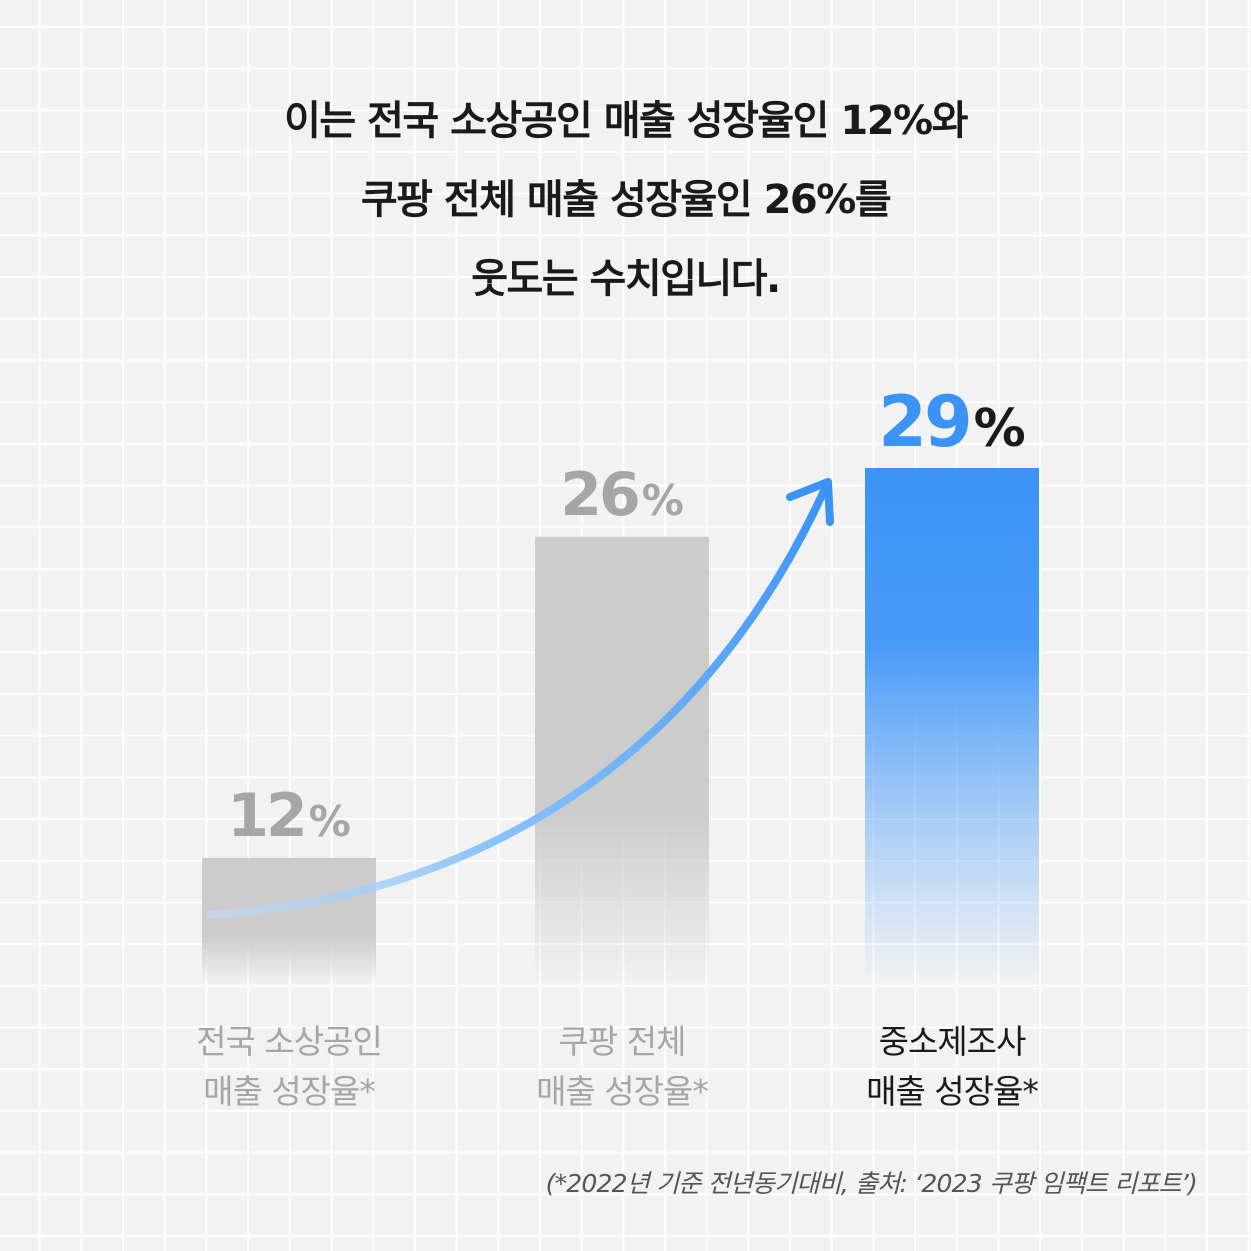  Describe the element at coordinates (952, 422) in the screenshot. I see `value-label-3: 29%` at that location.